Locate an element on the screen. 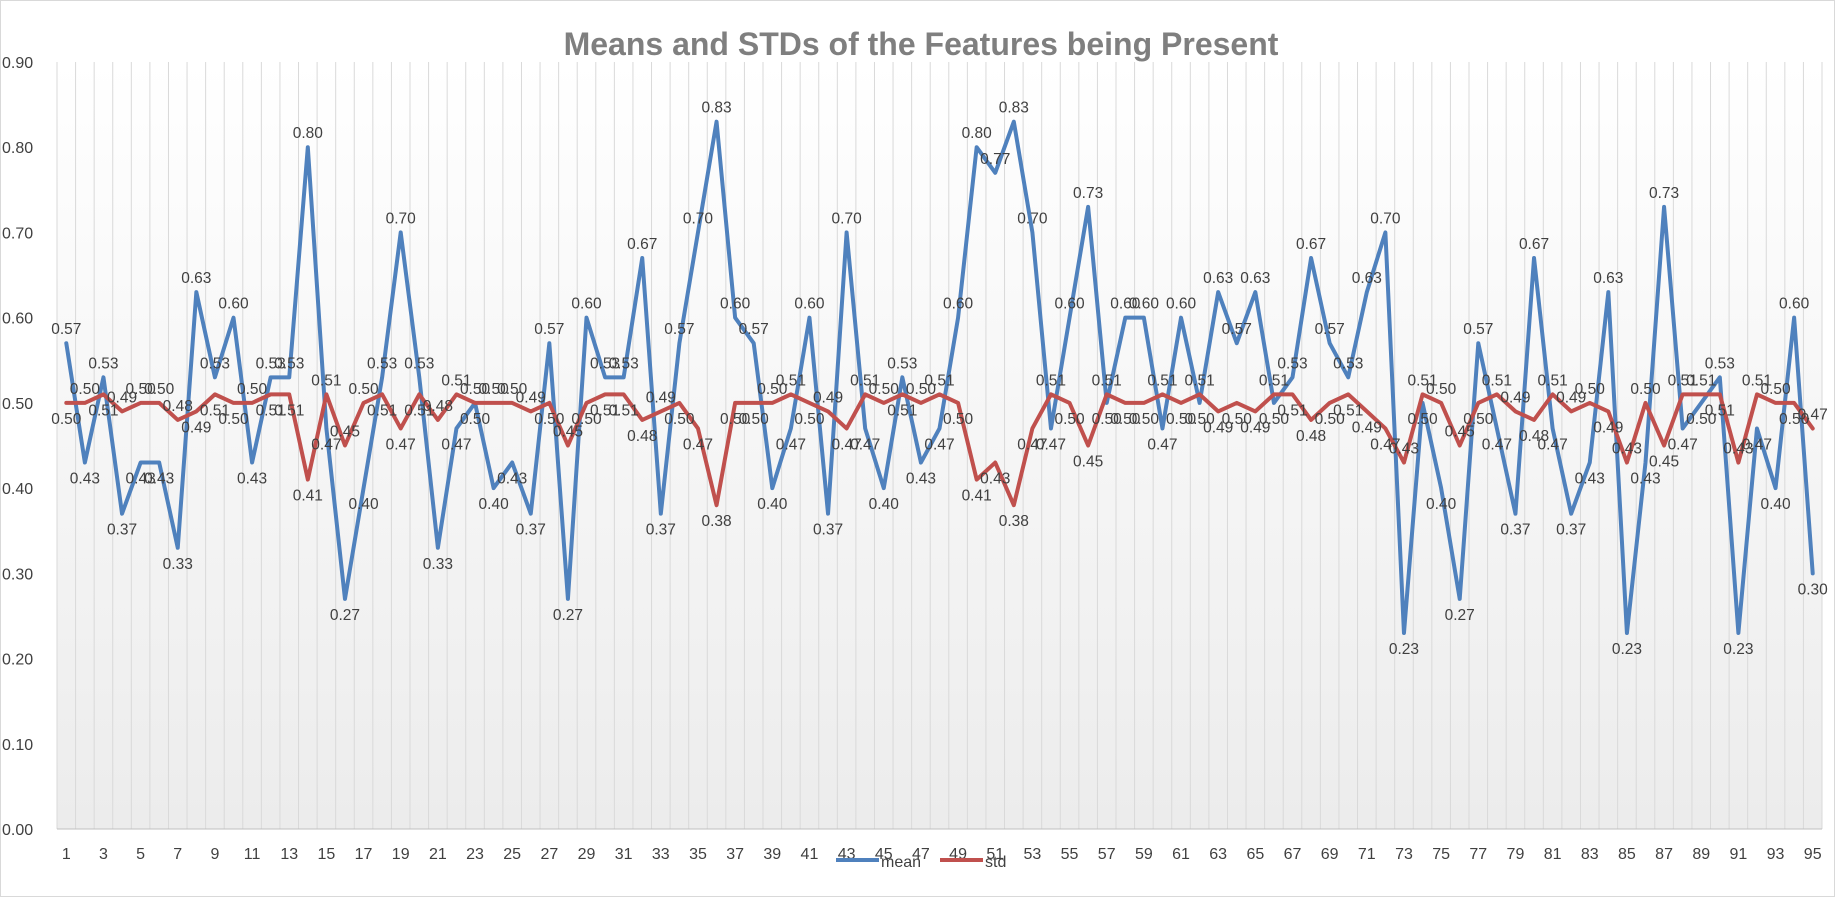 Image resolution: width=1835 pixels, height=897 pixels. y-tick-label: 0.40 is located at coordinates (17, 489).